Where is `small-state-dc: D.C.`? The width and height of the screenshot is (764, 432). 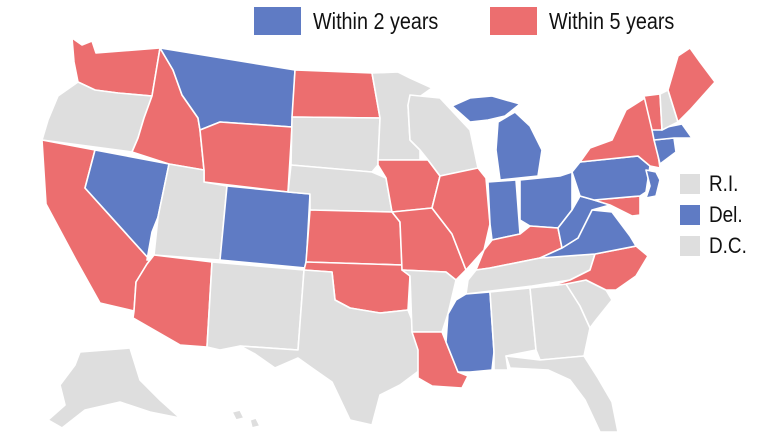
small-state-dc: D.C. is located at coordinates (716, 246).